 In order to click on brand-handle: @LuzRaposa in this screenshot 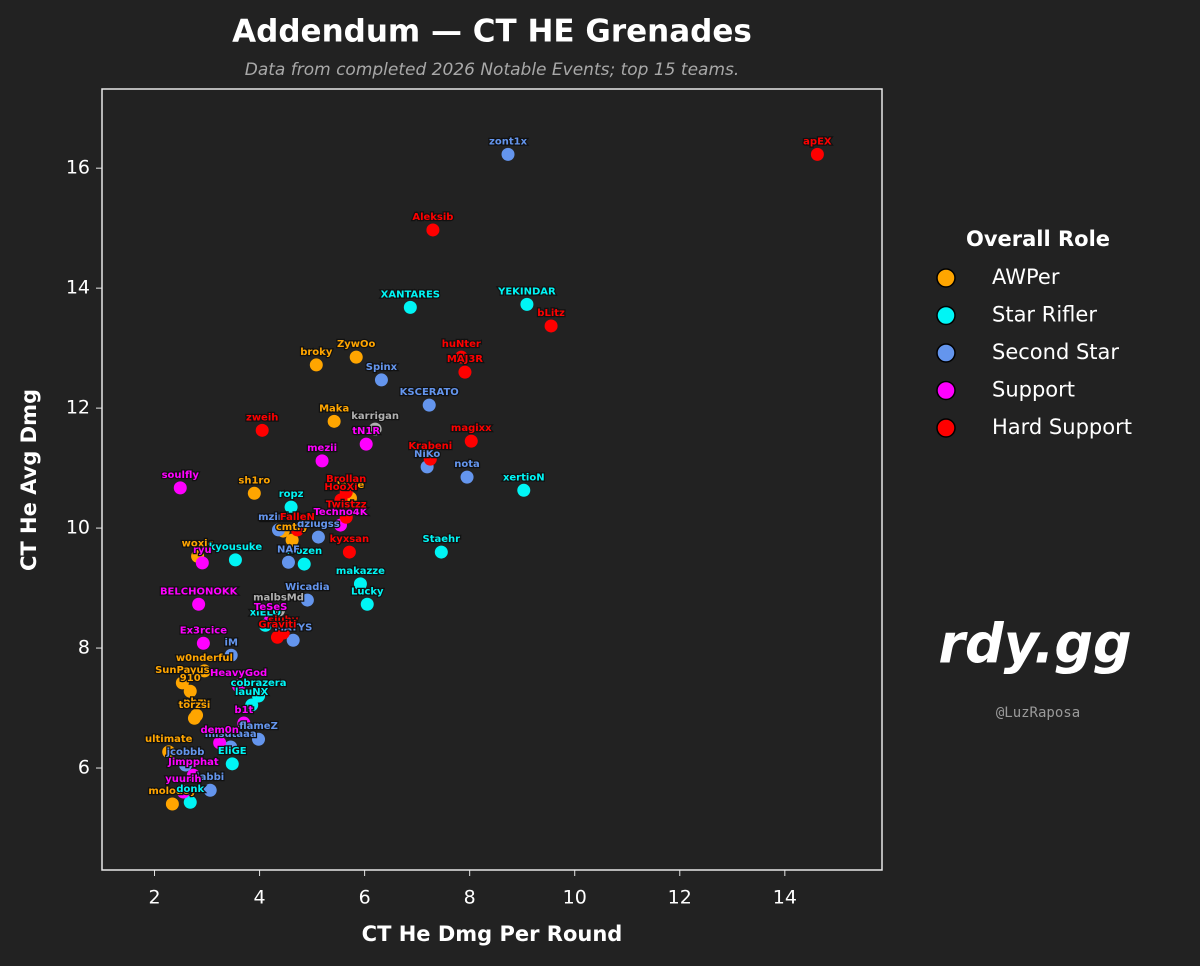, I will do `click(1038, 713)`.